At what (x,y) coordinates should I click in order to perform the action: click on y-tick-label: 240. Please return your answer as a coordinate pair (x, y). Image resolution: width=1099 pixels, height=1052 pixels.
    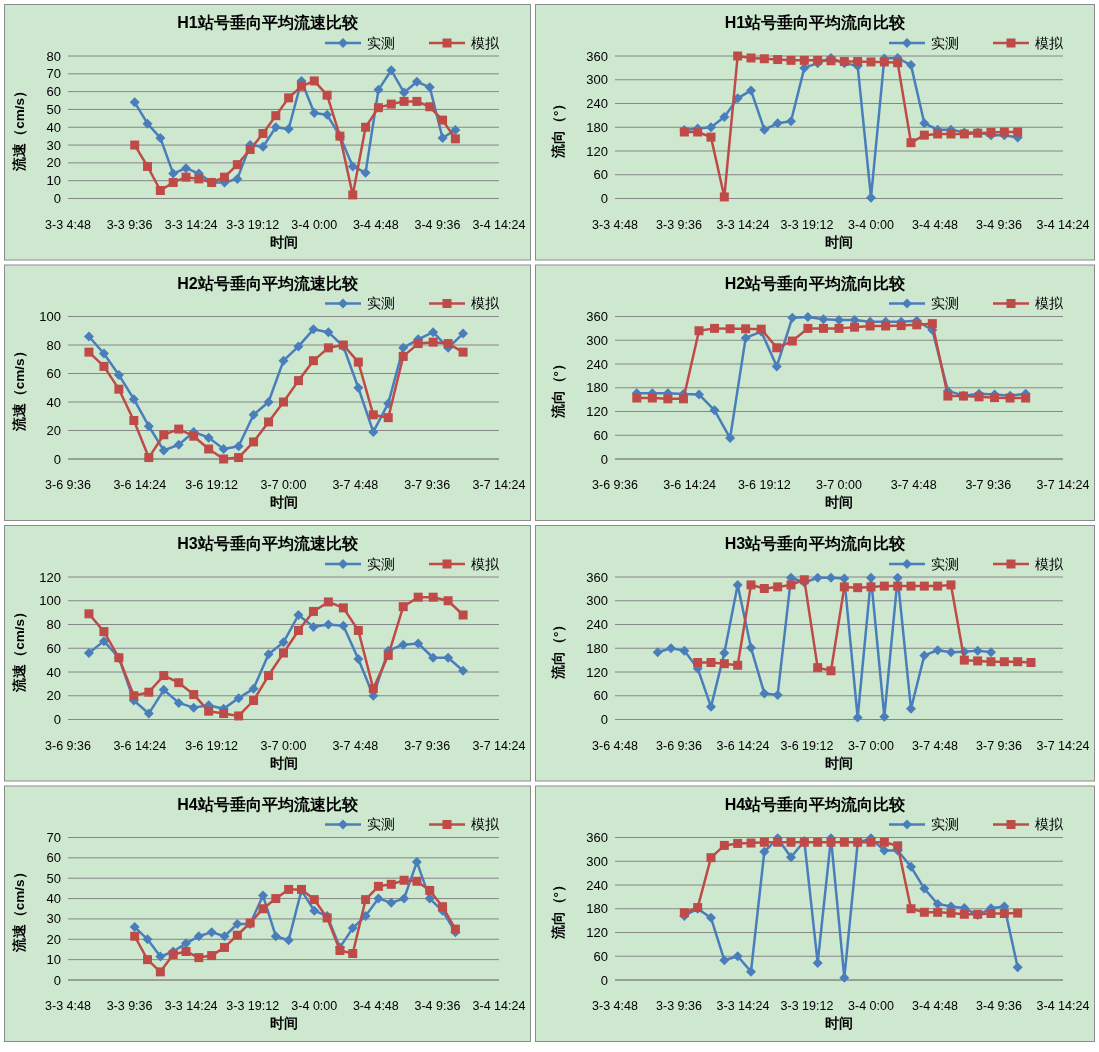
    Looking at the image, I should click on (597, 364).